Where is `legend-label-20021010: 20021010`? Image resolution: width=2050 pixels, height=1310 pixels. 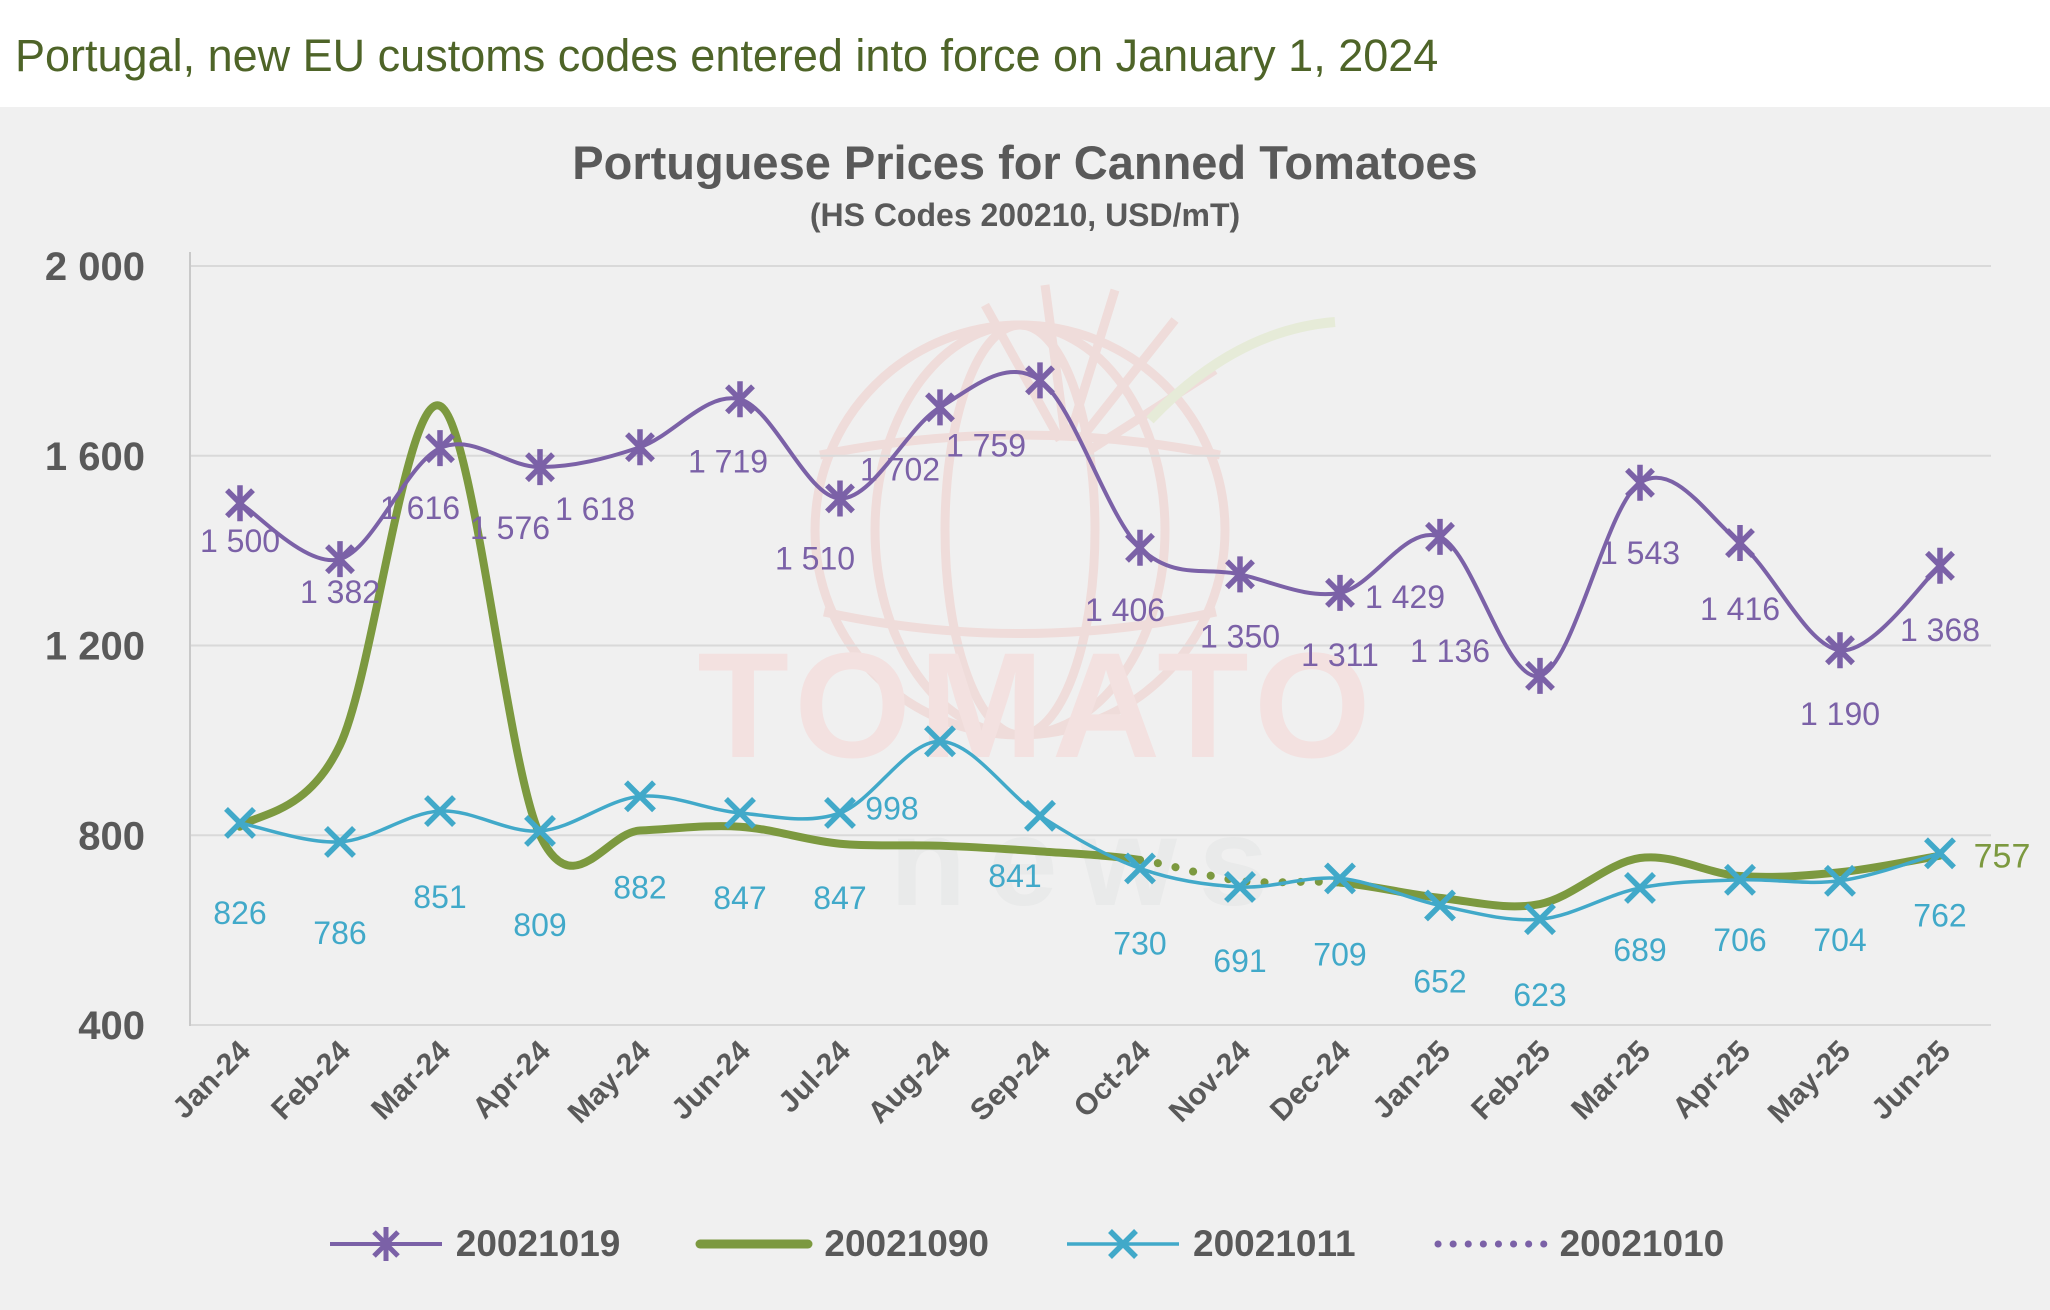 legend-label-20021010: 20021010 is located at coordinates (1642, 1243).